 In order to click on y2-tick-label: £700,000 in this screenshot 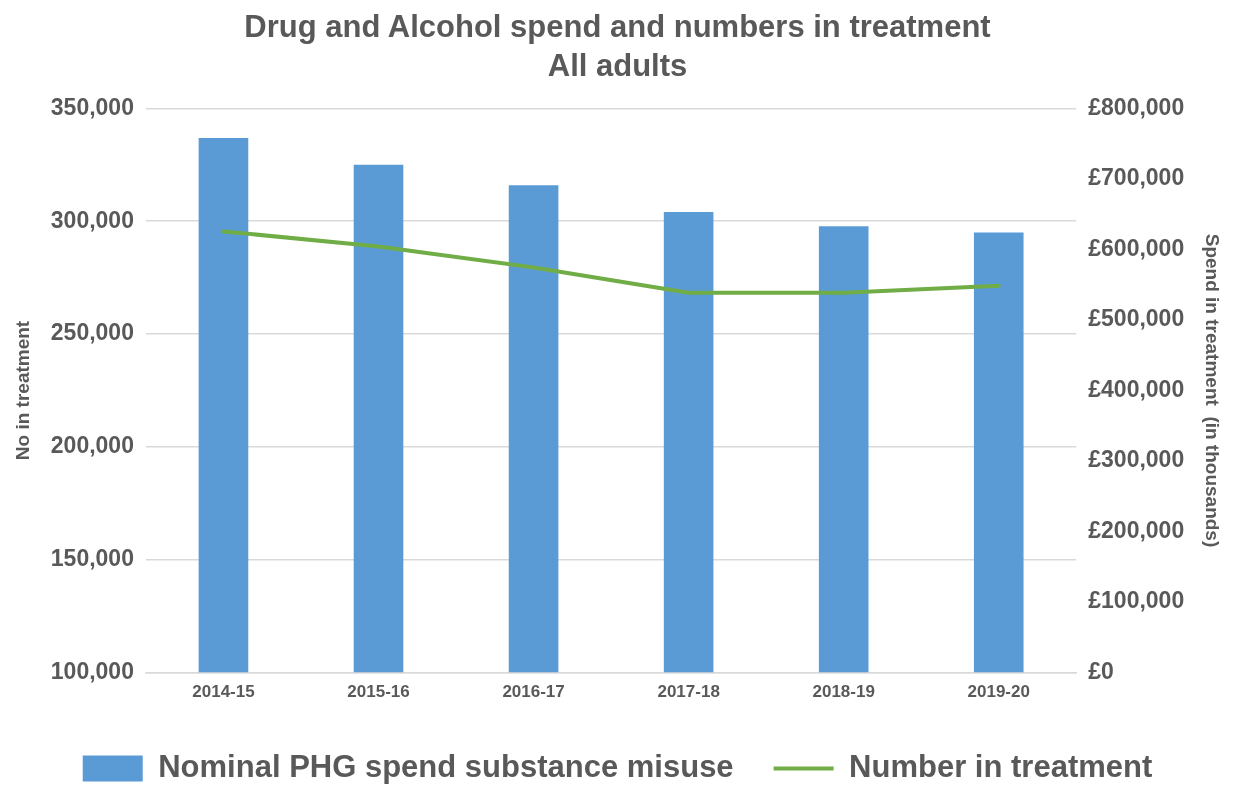, I will do `click(1136, 177)`.